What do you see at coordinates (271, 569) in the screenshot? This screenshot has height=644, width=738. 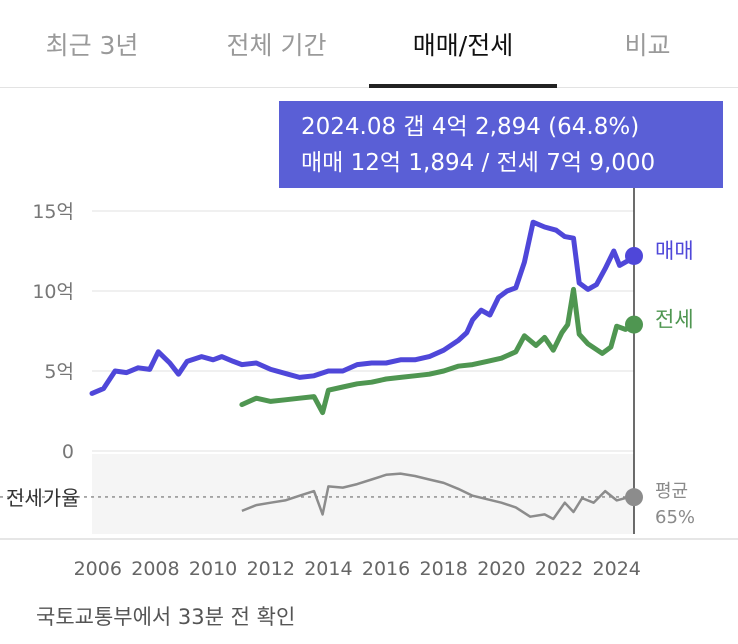 I see `x-tick-label: 2012` at bounding box center [271, 569].